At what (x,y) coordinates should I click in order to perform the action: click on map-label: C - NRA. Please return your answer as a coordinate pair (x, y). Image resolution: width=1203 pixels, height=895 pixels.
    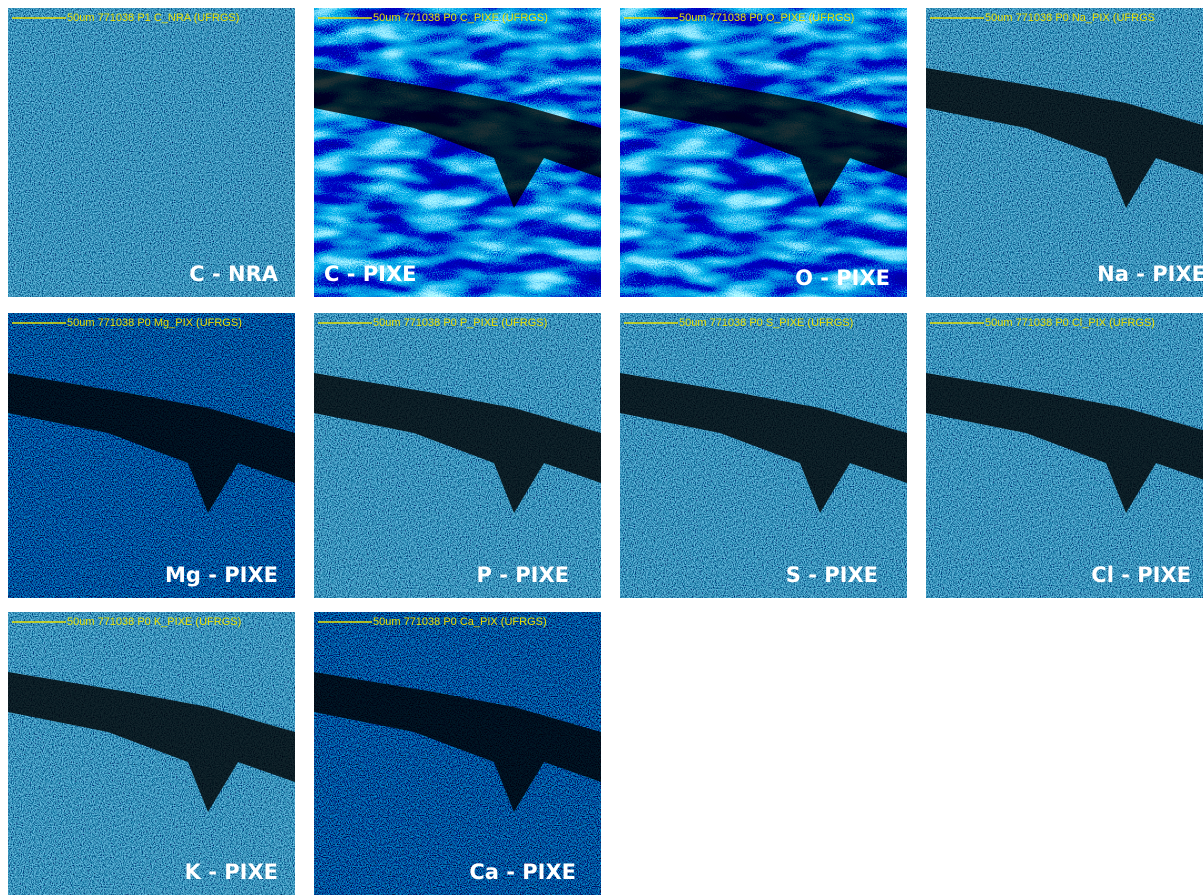
    Looking at the image, I should click on (233, 274).